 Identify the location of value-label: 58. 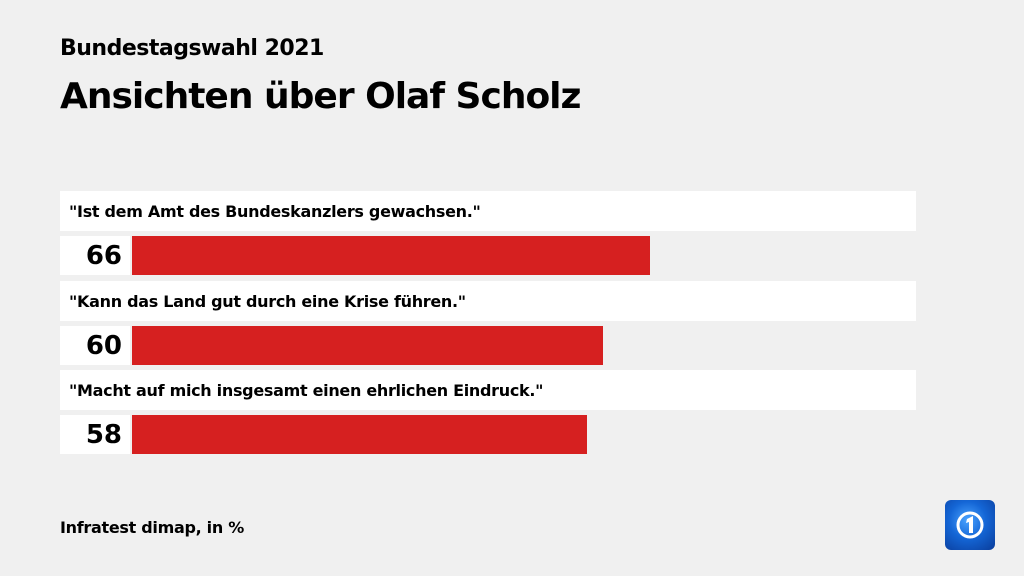
(95, 434).